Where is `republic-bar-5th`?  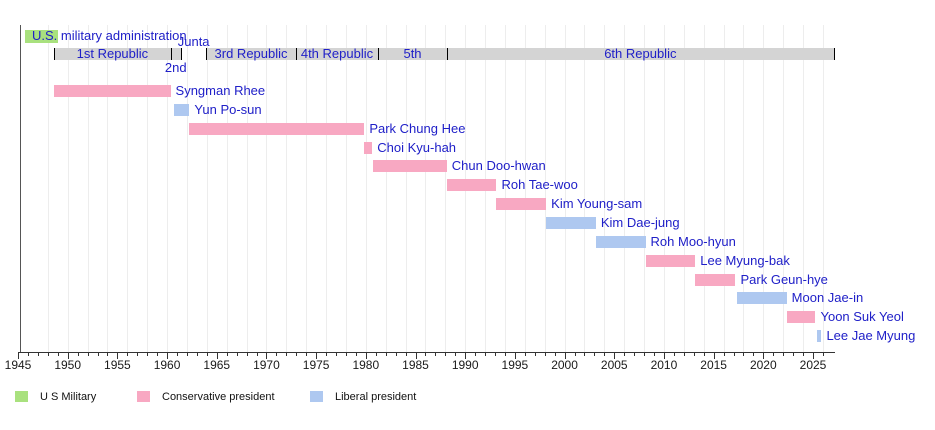 republic-bar-5th is located at coordinates (412, 54).